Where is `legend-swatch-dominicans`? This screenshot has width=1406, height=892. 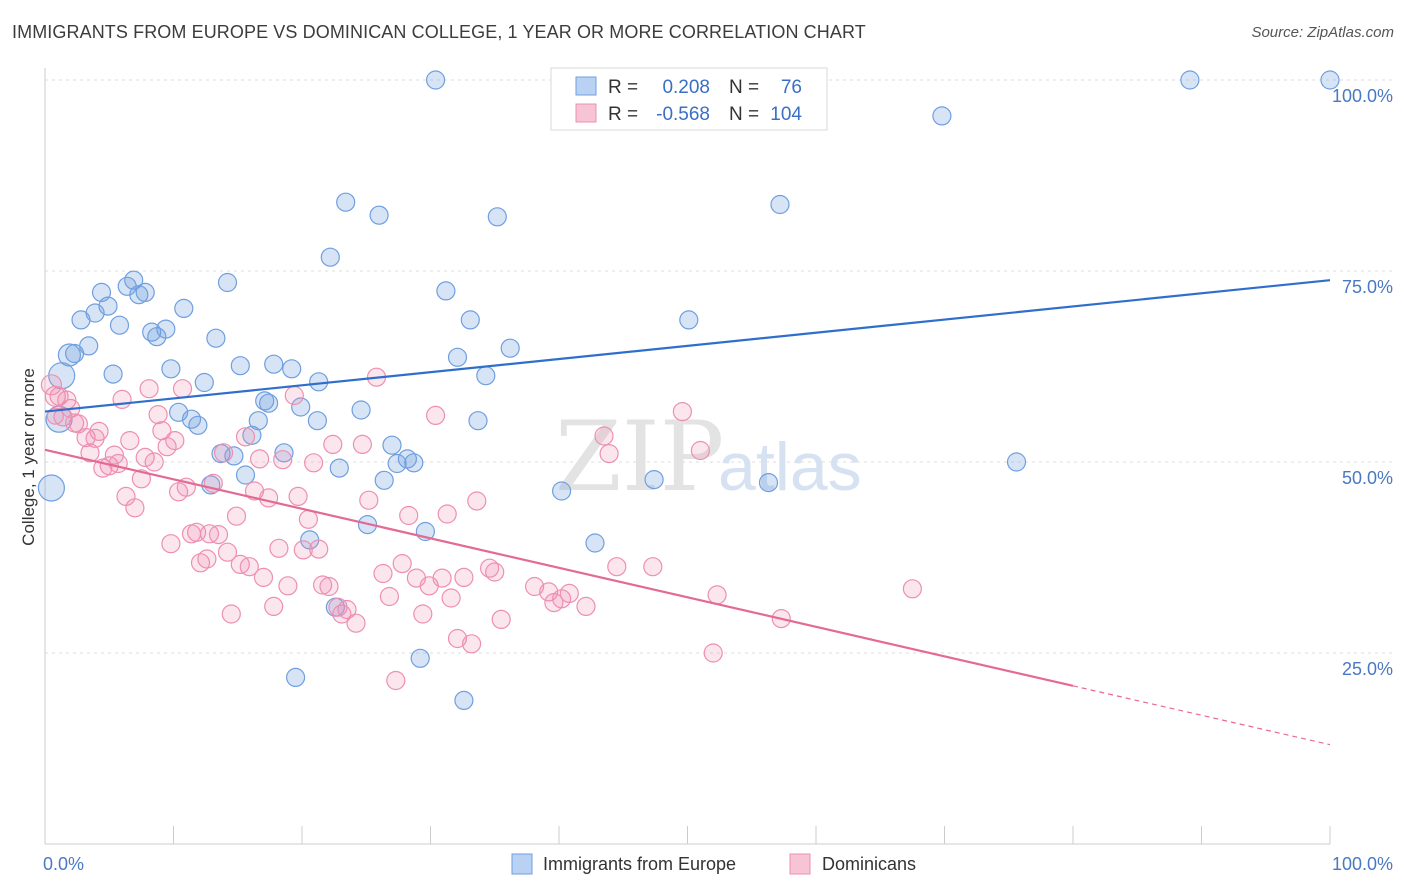
legend-swatch-dominicans is located at coordinates (586, 113).